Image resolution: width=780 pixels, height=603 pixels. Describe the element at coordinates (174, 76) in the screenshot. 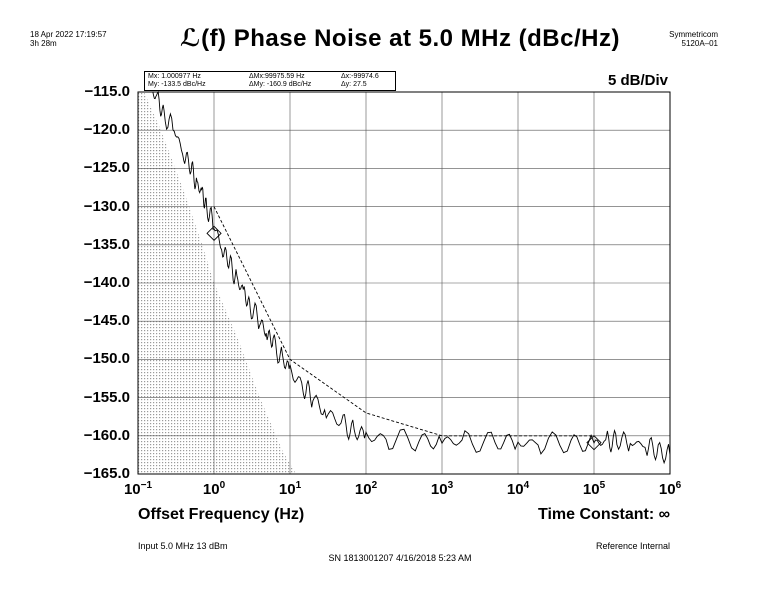

I see `marker-mx: Mx: 1.000977 Hz` at that location.